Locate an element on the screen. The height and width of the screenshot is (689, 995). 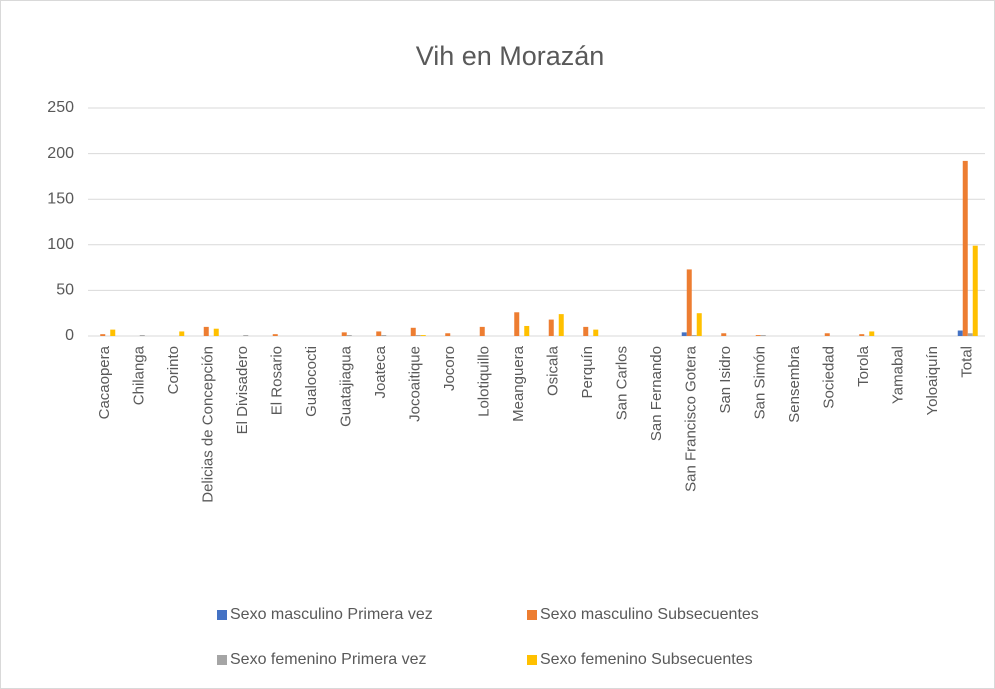
x-tick-label: El Rosario is located at coordinates (277, 380).